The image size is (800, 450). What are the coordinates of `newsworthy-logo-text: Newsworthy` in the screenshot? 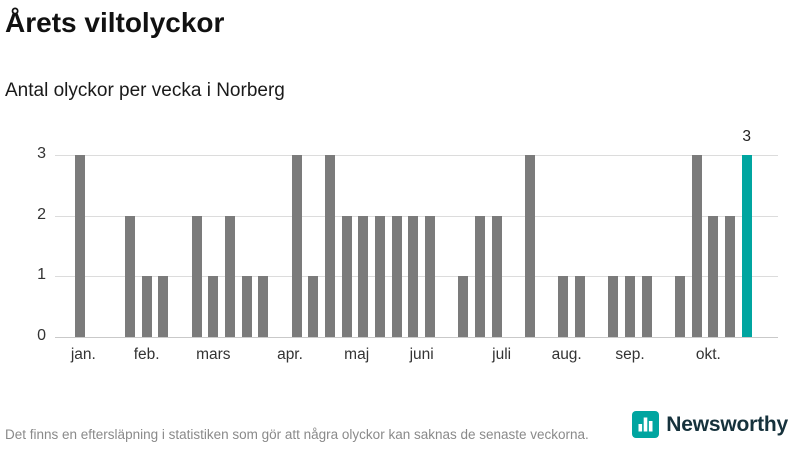 It's located at (727, 424).